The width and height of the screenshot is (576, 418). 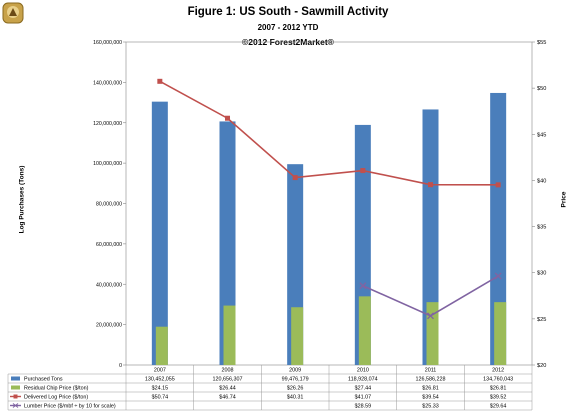 I want to click on data-label: 118,928,074, so click(x=363, y=380).